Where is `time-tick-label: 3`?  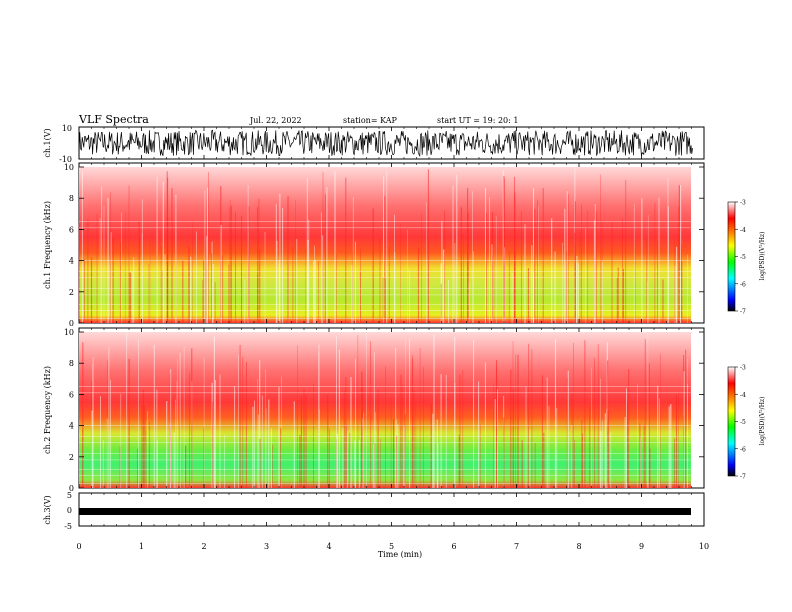 time-tick-label: 3 is located at coordinates (266, 546).